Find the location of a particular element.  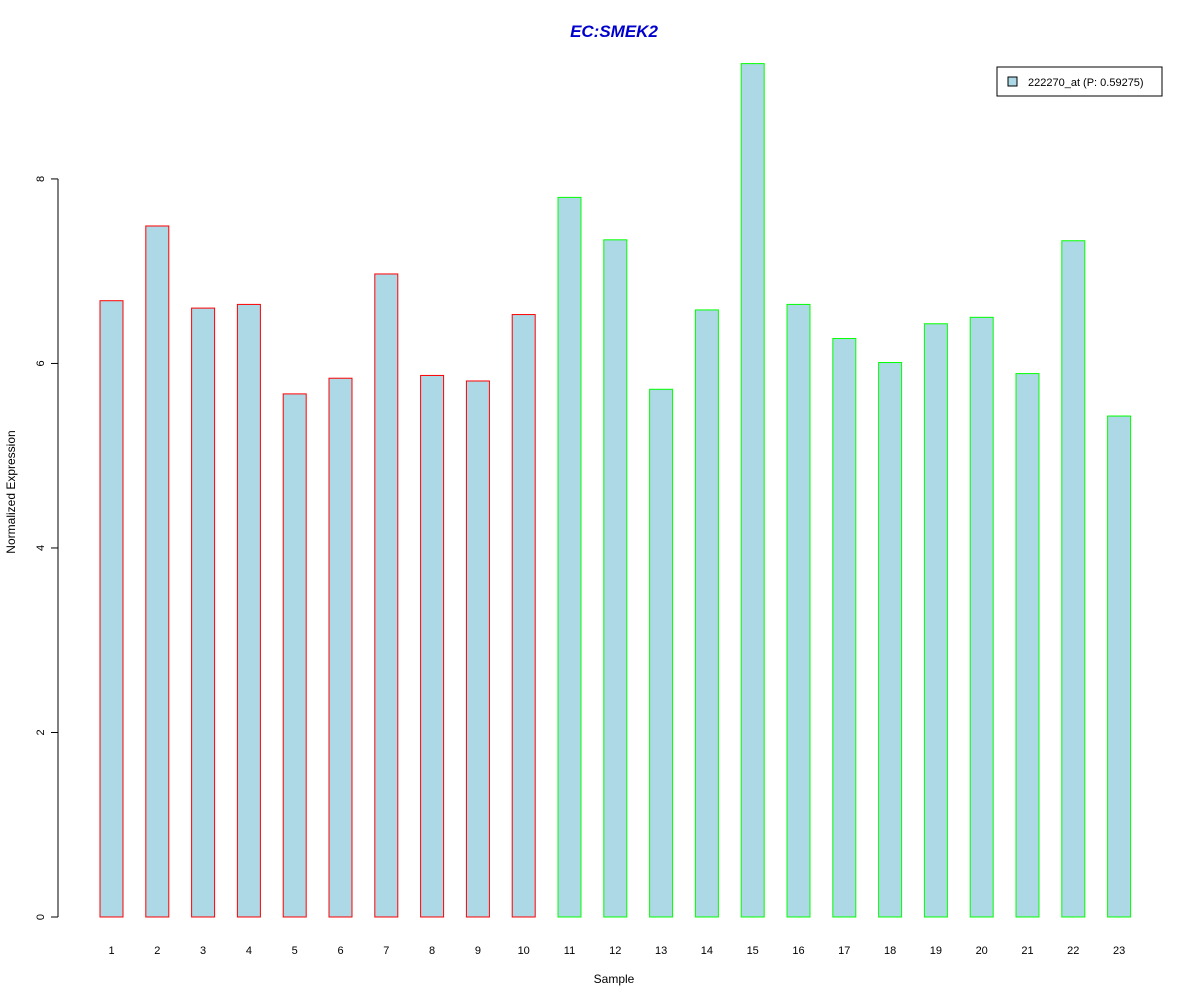

x-tick-label: 10 is located at coordinates (524, 951).